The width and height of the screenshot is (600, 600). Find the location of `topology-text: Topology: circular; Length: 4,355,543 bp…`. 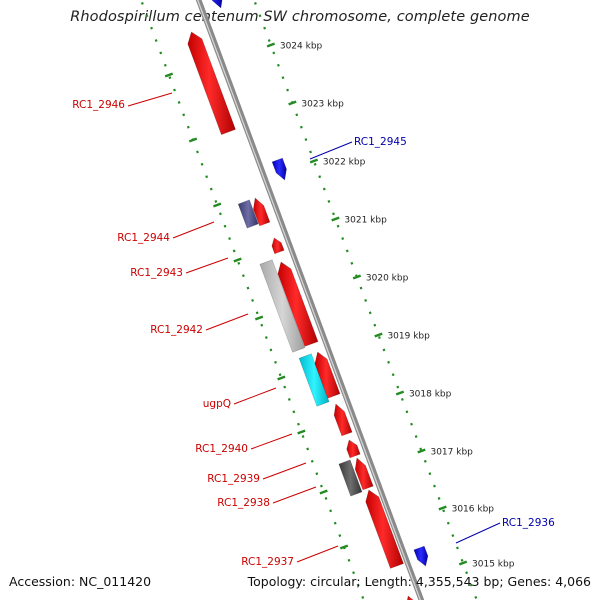

topology-text: Topology: circular; Length: 4,355,543 bp… is located at coordinates (419, 581).